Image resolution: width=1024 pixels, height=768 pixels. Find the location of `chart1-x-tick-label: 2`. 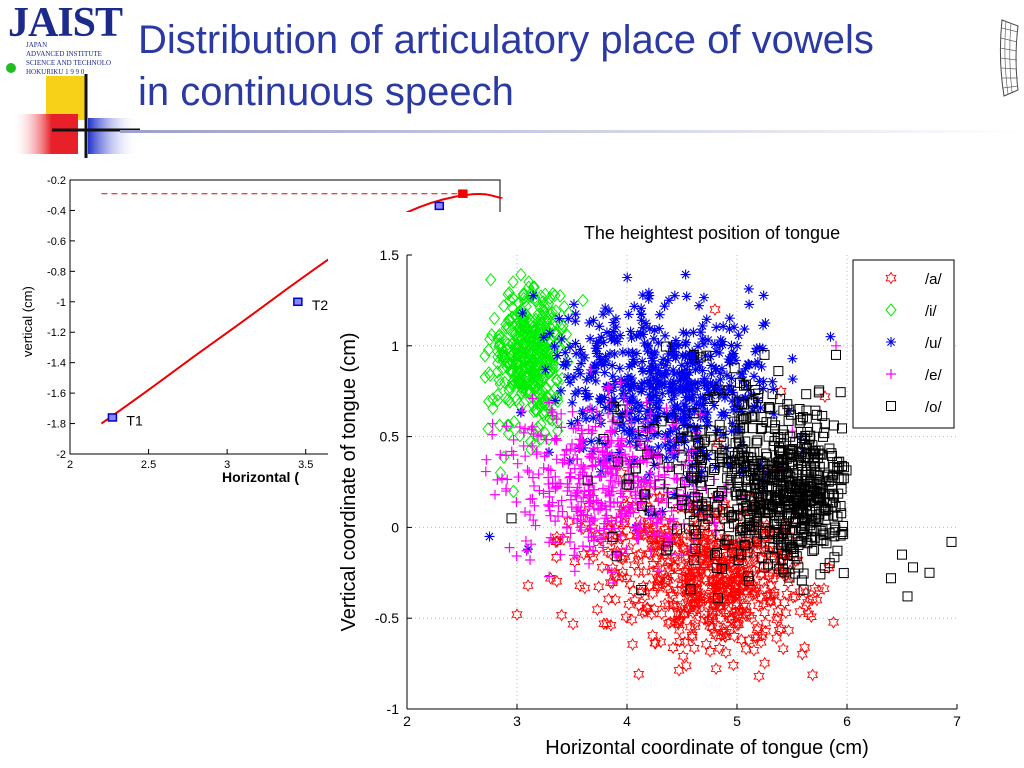

chart1-x-tick-label: 2 is located at coordinates (70, 465).